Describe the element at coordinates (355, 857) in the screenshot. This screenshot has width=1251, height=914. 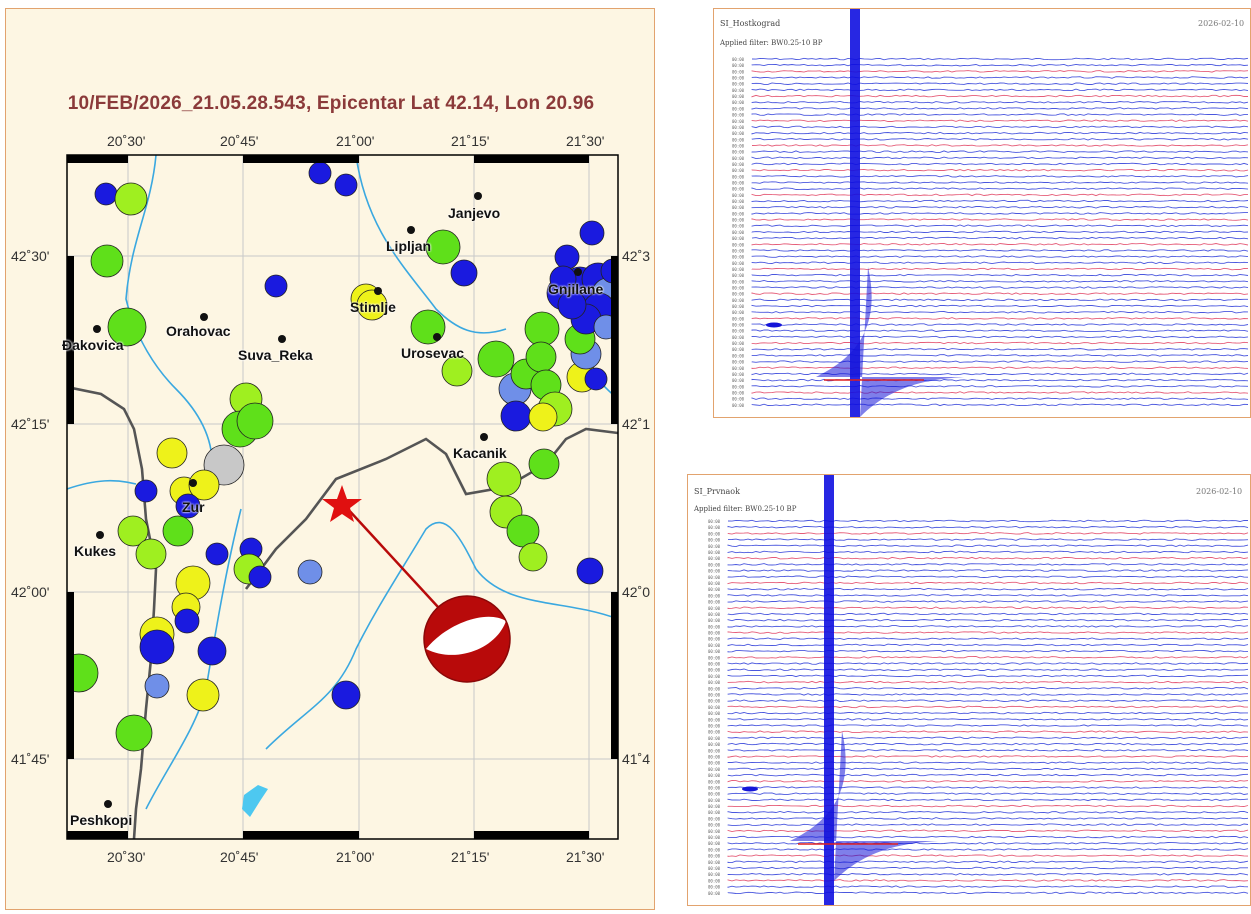
I see `tick-bottom-3: 21˚00'` at that location.